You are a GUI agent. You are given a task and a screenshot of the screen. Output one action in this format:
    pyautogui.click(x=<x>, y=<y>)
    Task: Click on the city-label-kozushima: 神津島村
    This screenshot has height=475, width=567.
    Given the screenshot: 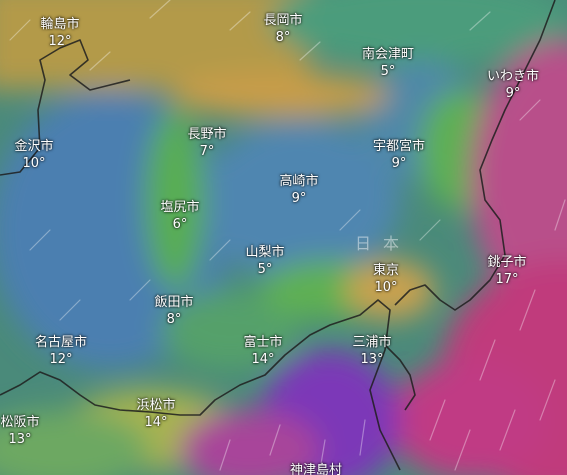 What is the action you would take?
    pyautogui.click(x=316, y=468)
    